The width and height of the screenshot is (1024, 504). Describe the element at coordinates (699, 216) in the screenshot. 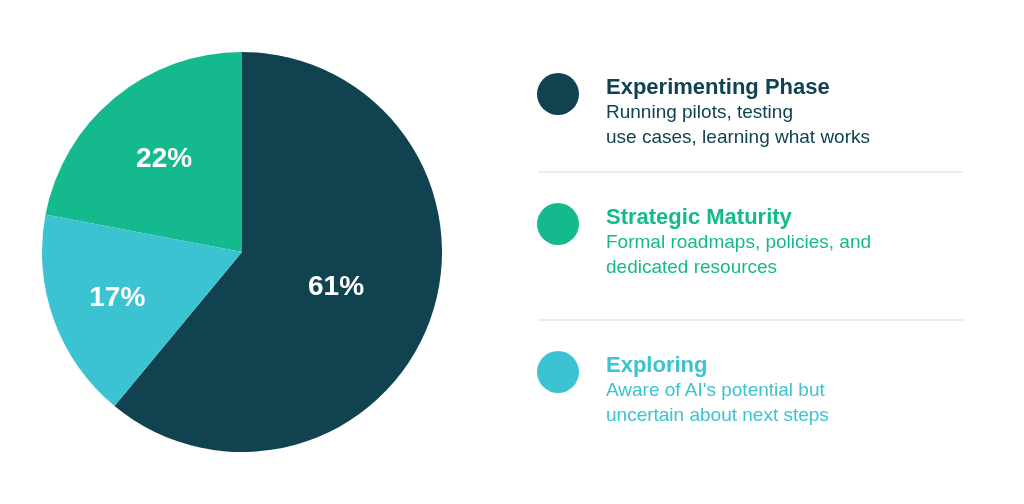

I see `legend-label: Strategic Maturity` at that location.